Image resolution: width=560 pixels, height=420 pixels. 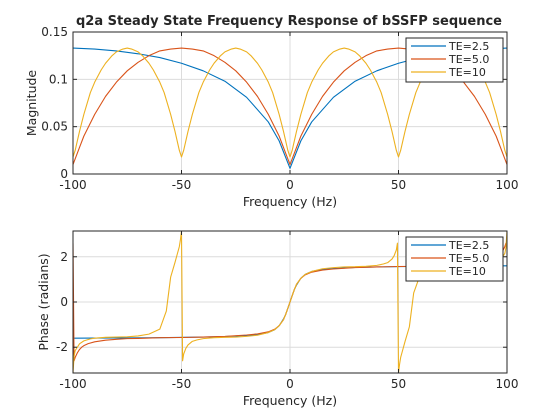 I want to click on magnitude-legend-label-3: TE=10, so click(x=467, y=72).